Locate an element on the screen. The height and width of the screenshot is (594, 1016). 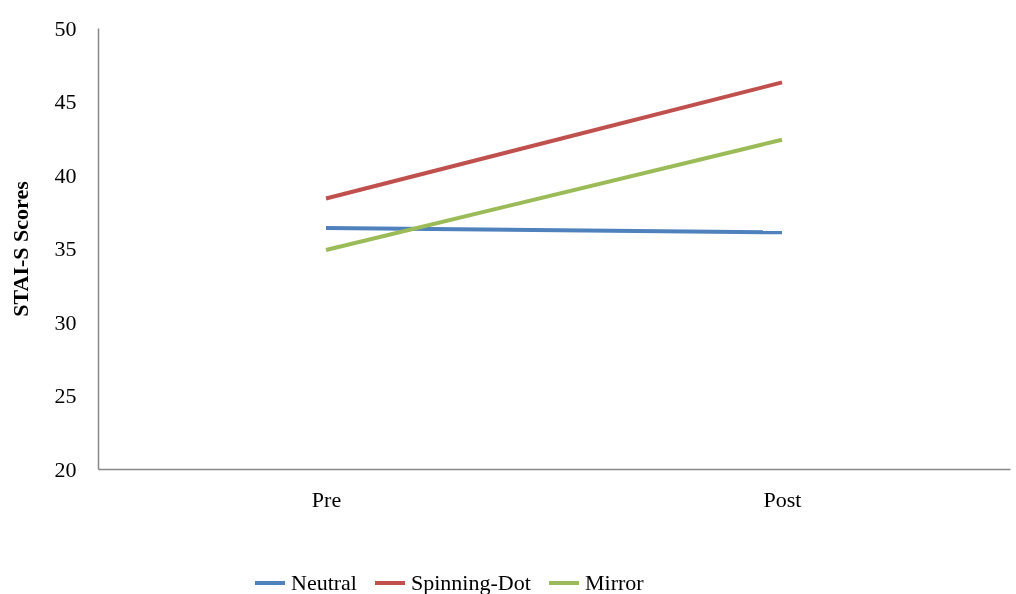
legend-label: Spinning-Dot is located at coordinates (471, 582).